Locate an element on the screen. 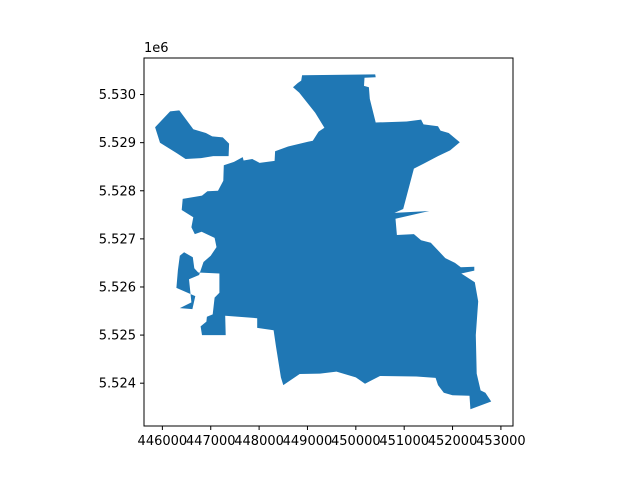 The image size is (640, 480). y-axis: 5.524 5.525 5.526 5.527 5.528 5.529 5.530 is located at coordinates (121, 240).